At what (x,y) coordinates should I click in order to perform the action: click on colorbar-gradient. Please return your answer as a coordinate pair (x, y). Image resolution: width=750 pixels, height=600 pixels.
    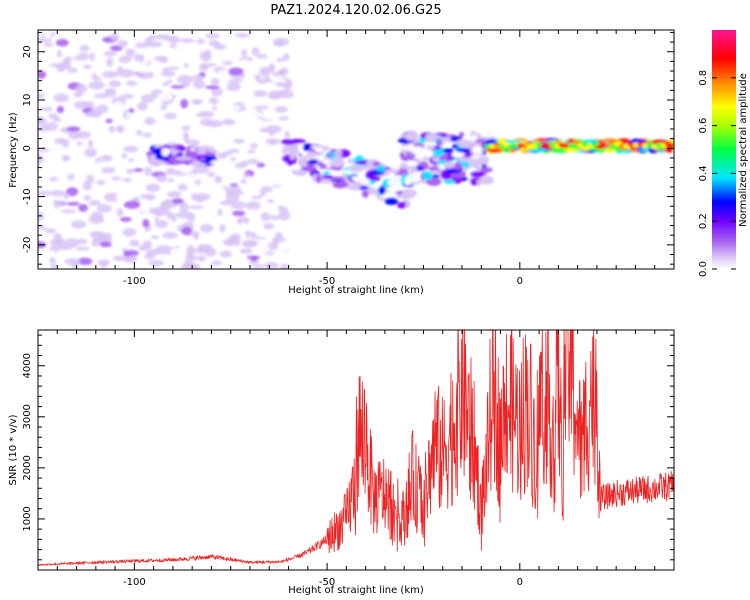
    Looking at the image, I should click on (724, 149).